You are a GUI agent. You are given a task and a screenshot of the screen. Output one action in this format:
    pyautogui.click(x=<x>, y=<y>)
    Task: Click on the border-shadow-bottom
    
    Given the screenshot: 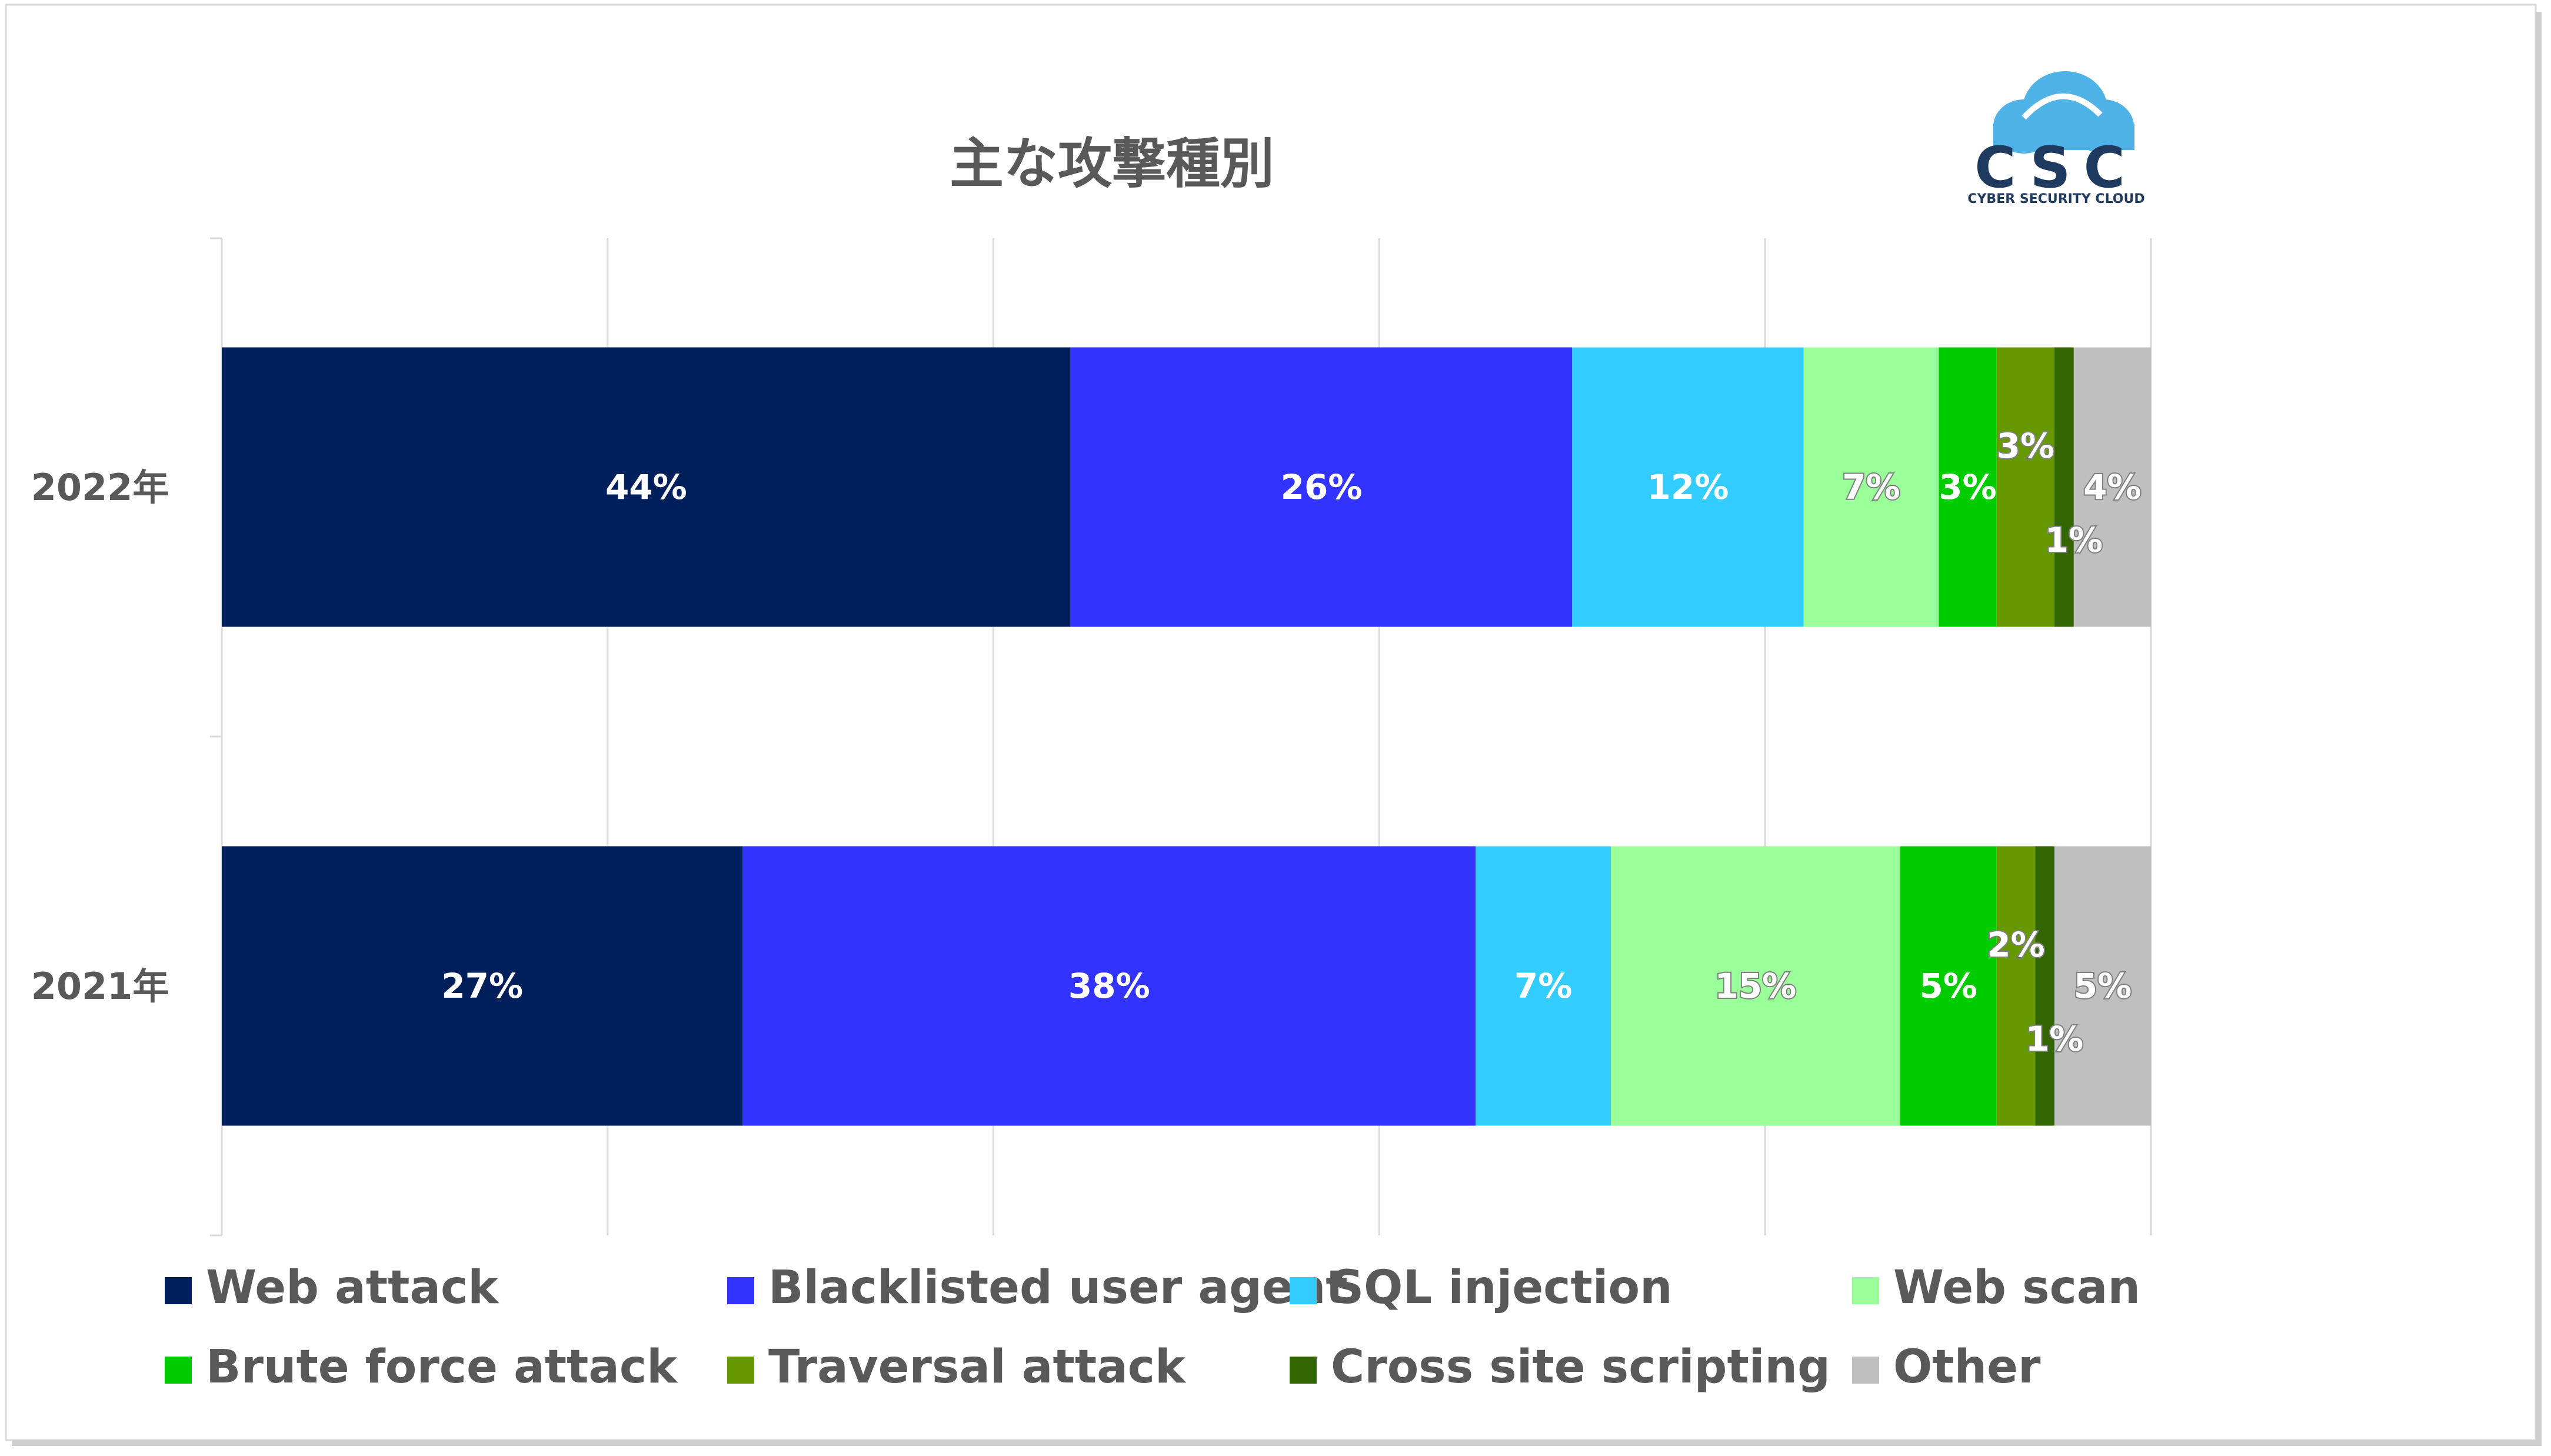 What is the action you would take?
    pyautogui.click(x=1277, y=1443)
    